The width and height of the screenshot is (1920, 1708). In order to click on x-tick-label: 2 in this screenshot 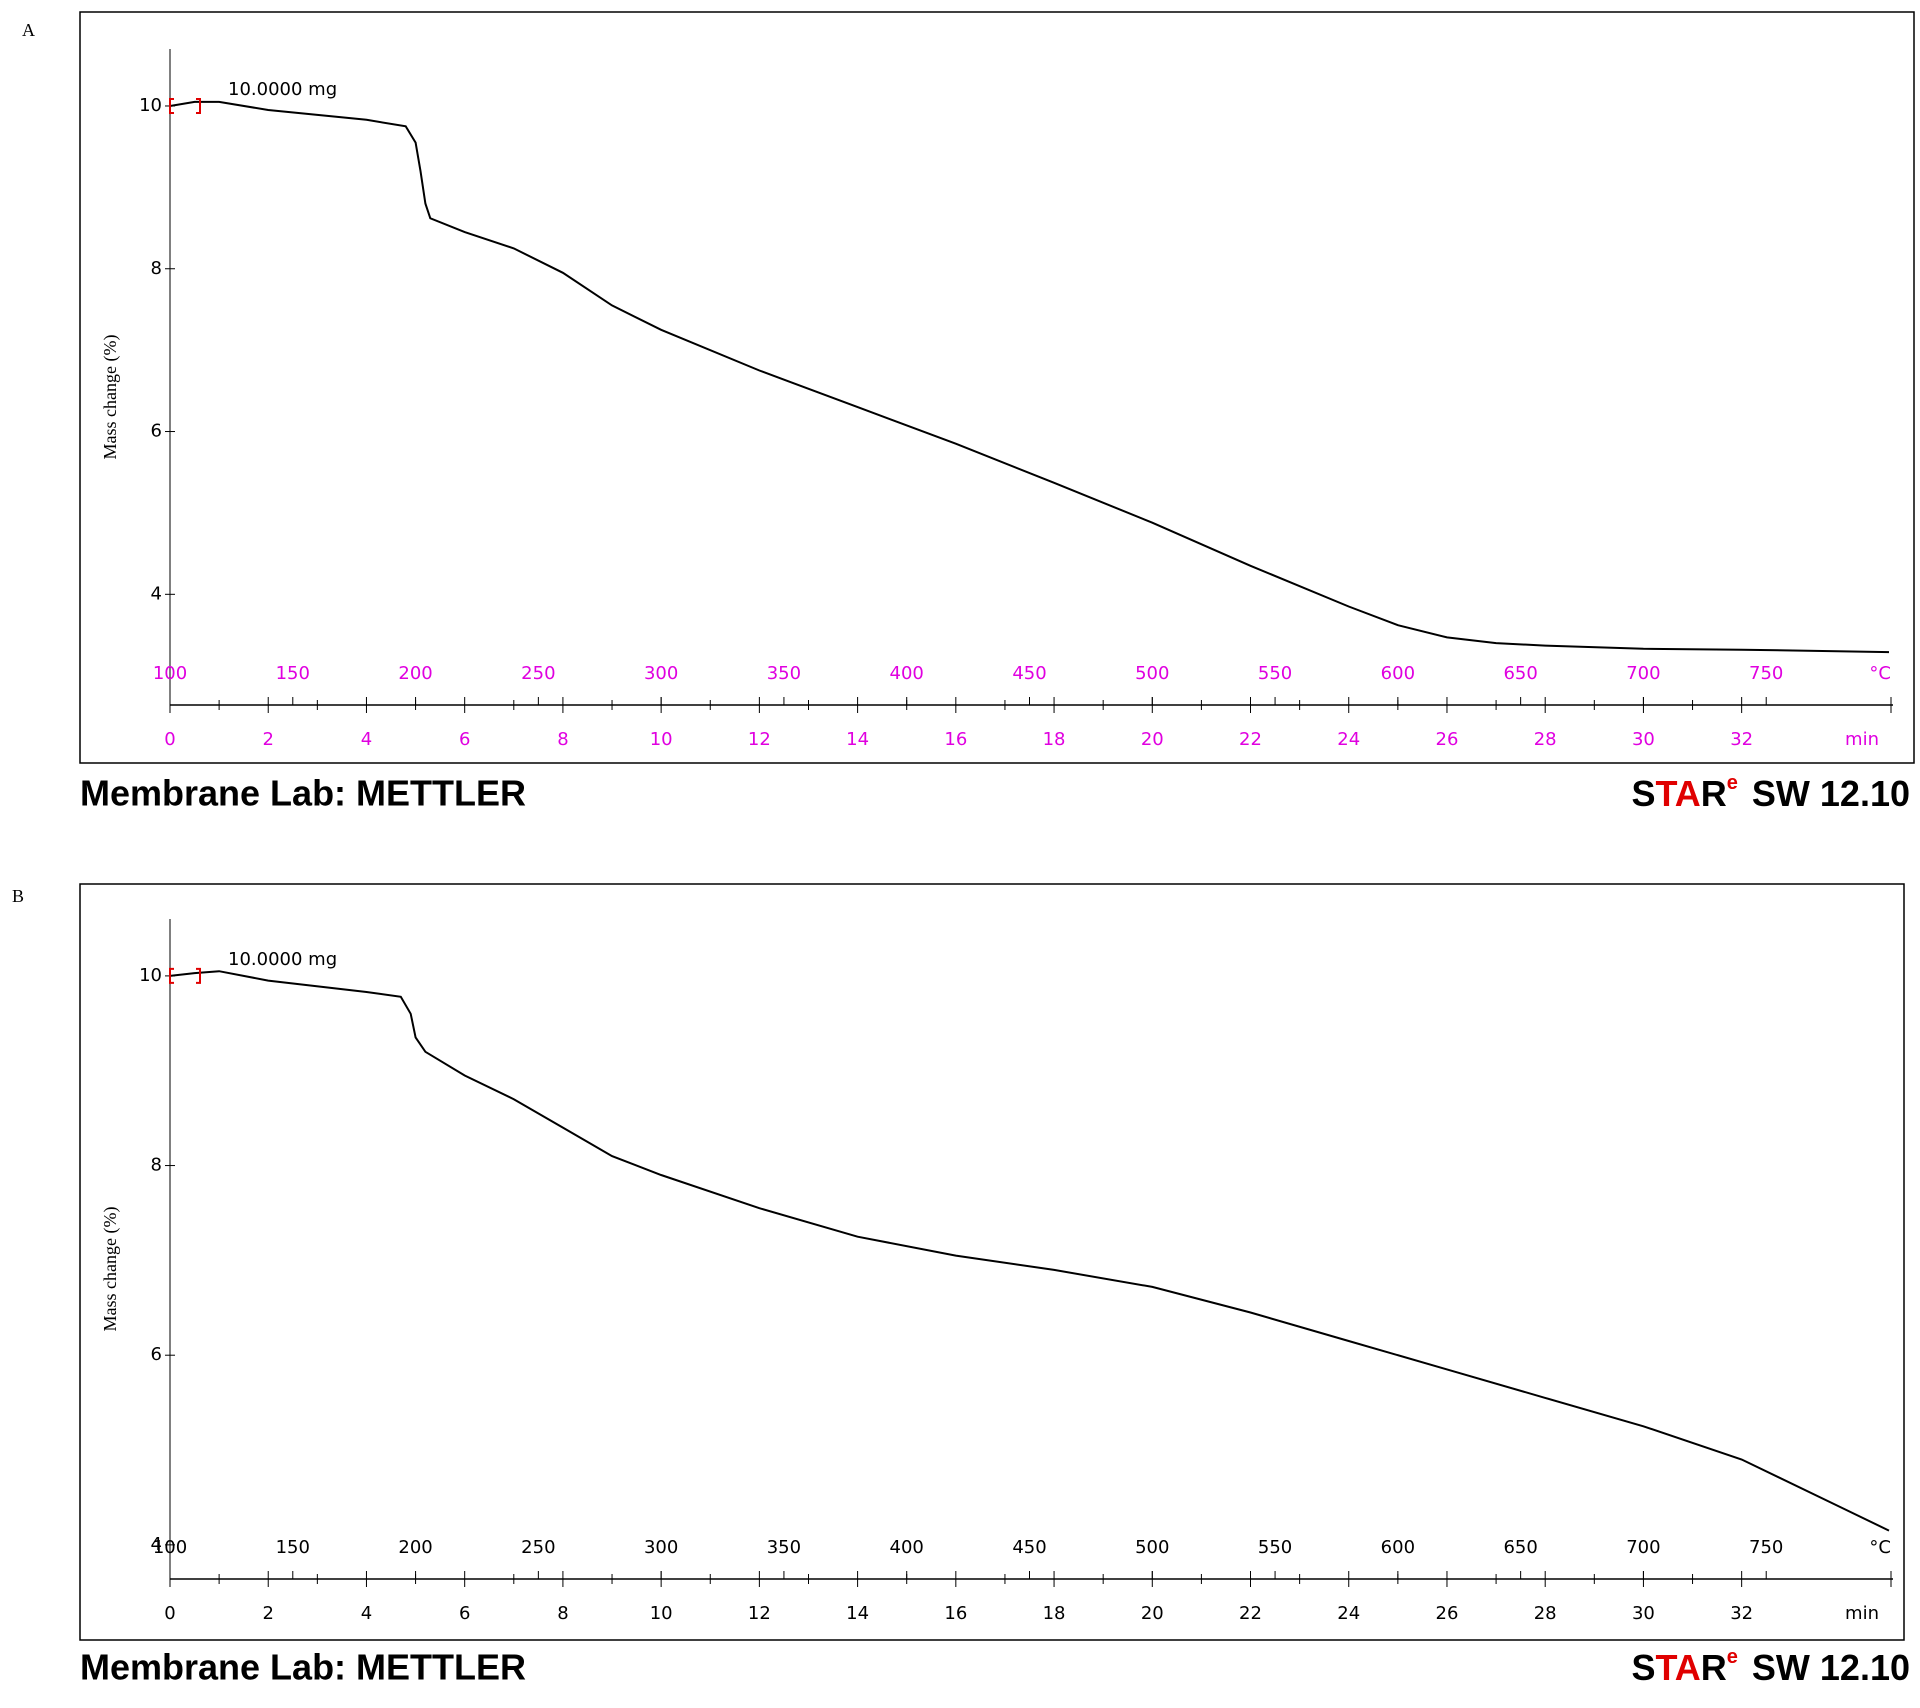, I will do `click(268, 1613)`.